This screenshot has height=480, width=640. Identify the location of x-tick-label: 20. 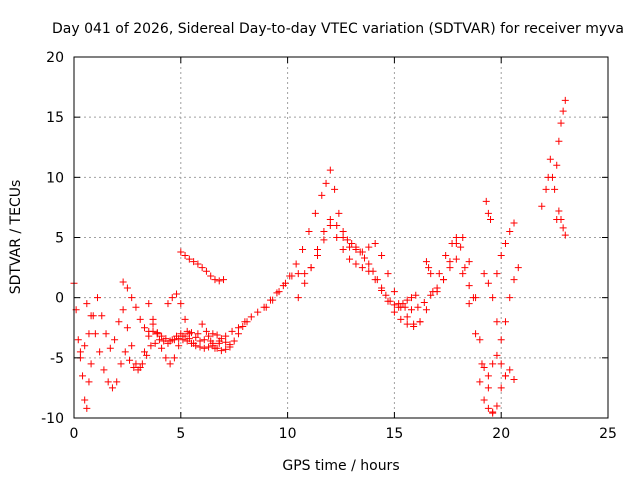
(501, 434).